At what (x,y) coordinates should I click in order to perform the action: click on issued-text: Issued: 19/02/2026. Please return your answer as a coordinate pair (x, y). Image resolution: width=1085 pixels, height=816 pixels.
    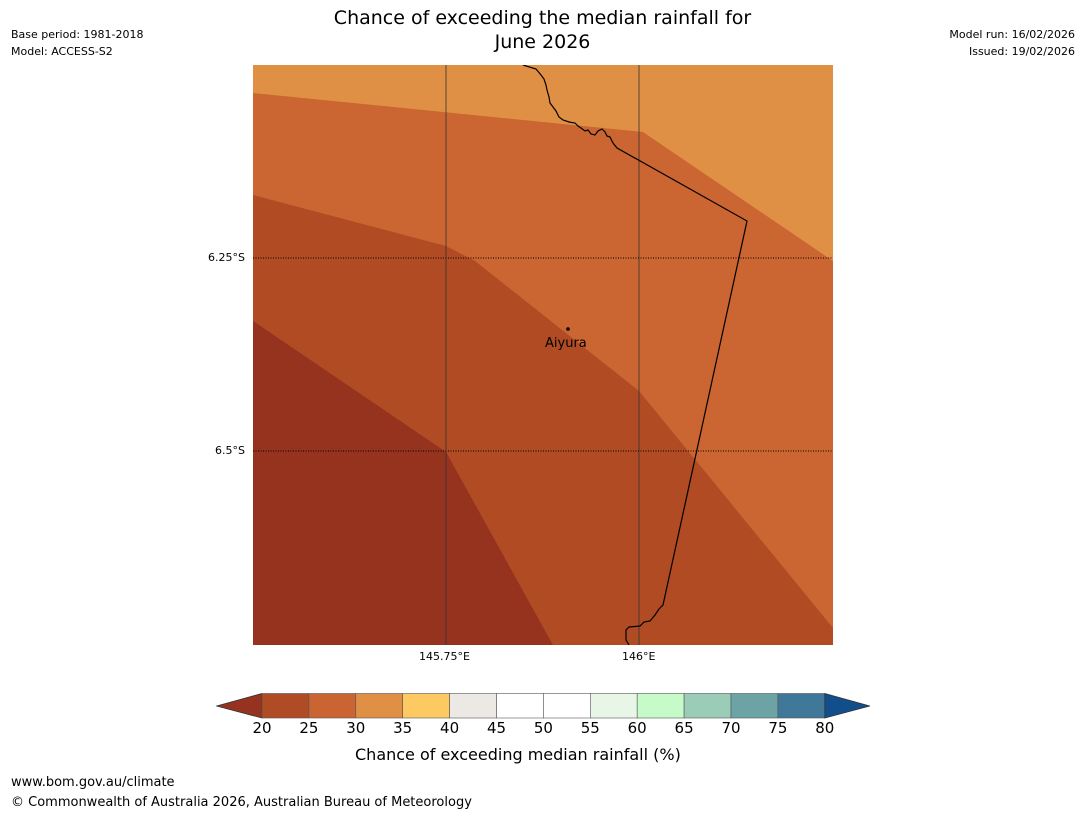
    Looking at the image, I should click on (1021, 51).